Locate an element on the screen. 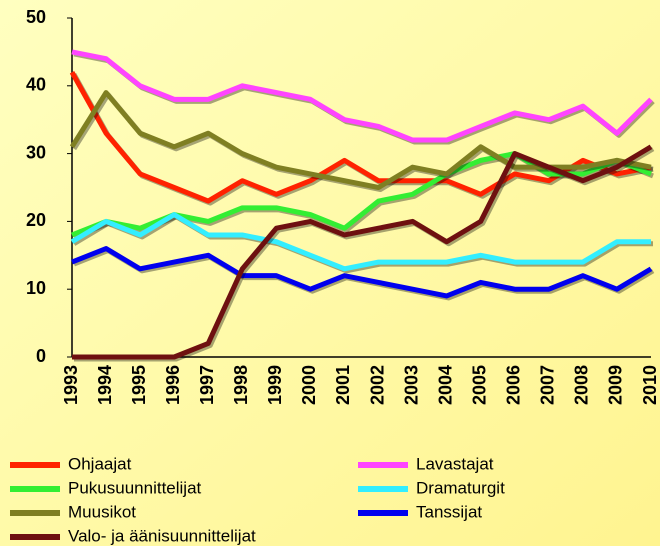 This screenshot has height=546, width=660. legend-label: Valo- ja äänisuunnittelijat is located at coordinates (162, 535).